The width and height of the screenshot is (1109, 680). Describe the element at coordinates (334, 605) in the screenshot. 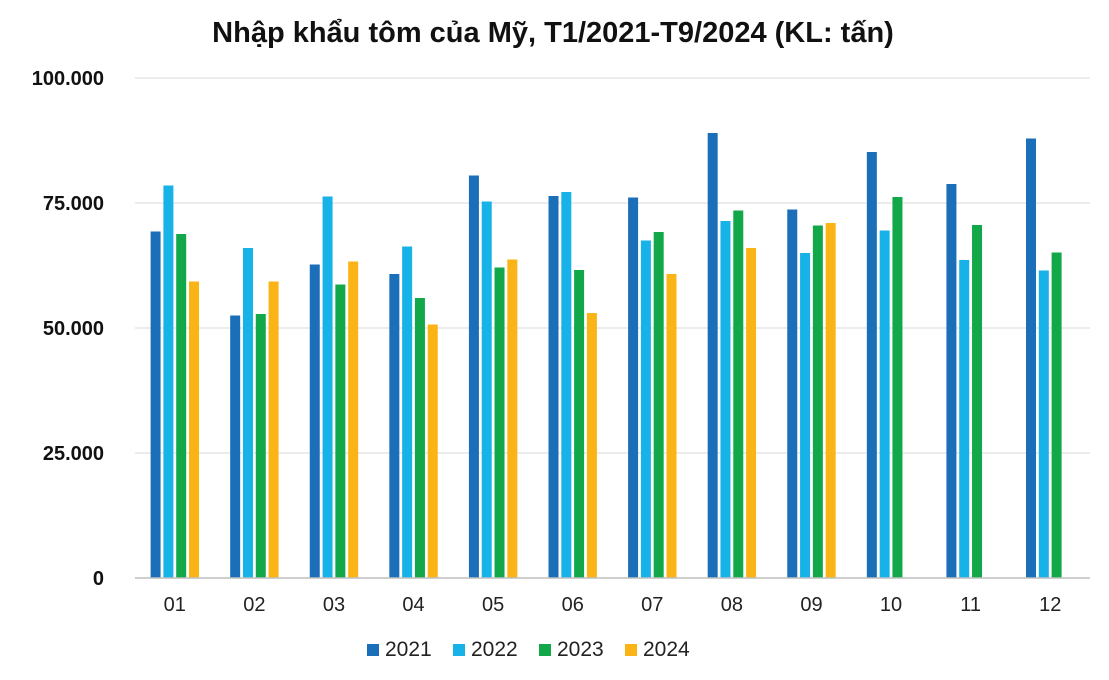

I see `x-tick-label: 03` at that location.